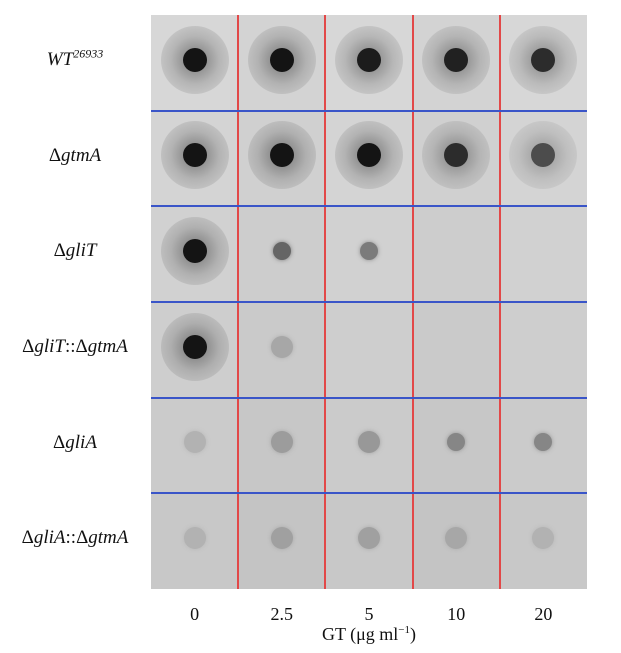 Image resolution: width=621 pixels, height=653 pixels. Describe the element at coordinates (543, 614) in the screenshot. I see `concentration-tick: 20` at that location.